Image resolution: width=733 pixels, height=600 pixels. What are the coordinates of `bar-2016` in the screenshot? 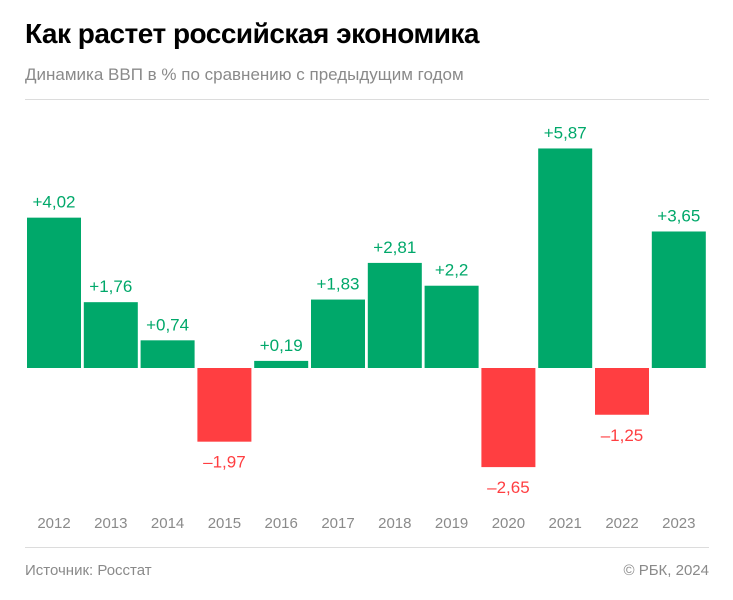 It's located at (281, 364).